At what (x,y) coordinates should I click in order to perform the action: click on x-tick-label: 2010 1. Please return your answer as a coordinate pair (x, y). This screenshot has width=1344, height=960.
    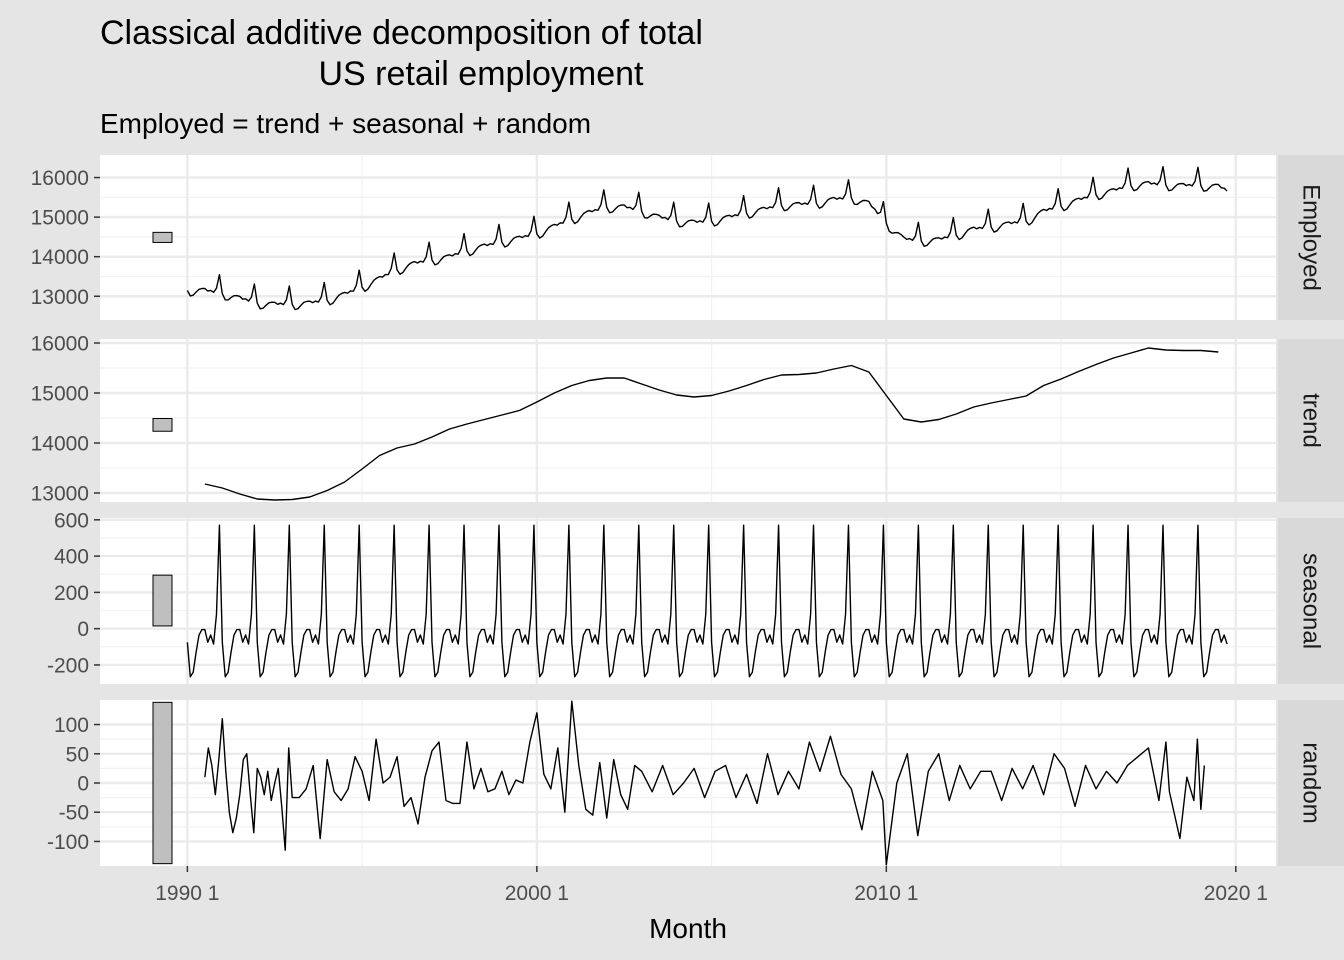
    Looking at the image, I should click on (886, 893).